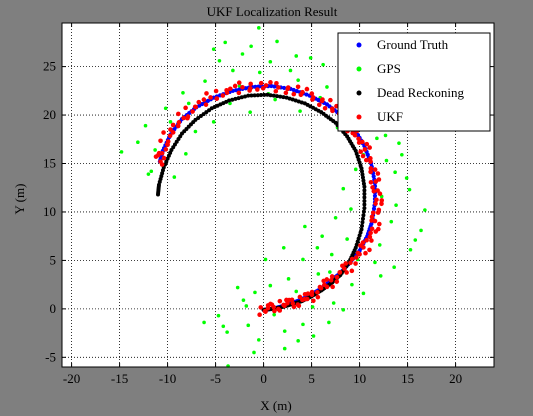 This screenshot has width=533, height=416. What do you see at coordinates (50, 356) in the screenshot?
I see `y-tick-label: -5` at bounding box center [50, 356].